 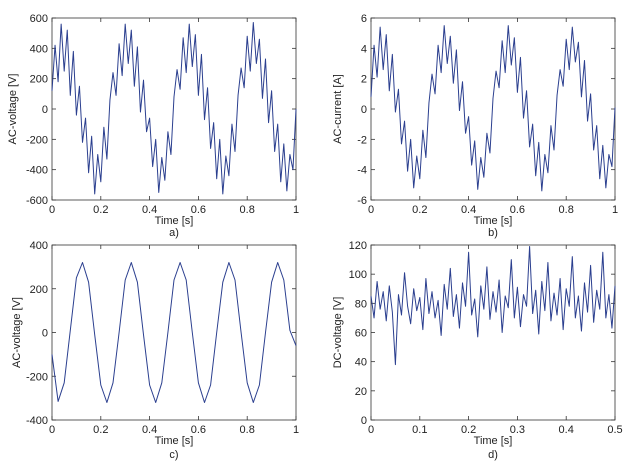 I want to click on panel-label: d), so click(x=493, y=455).